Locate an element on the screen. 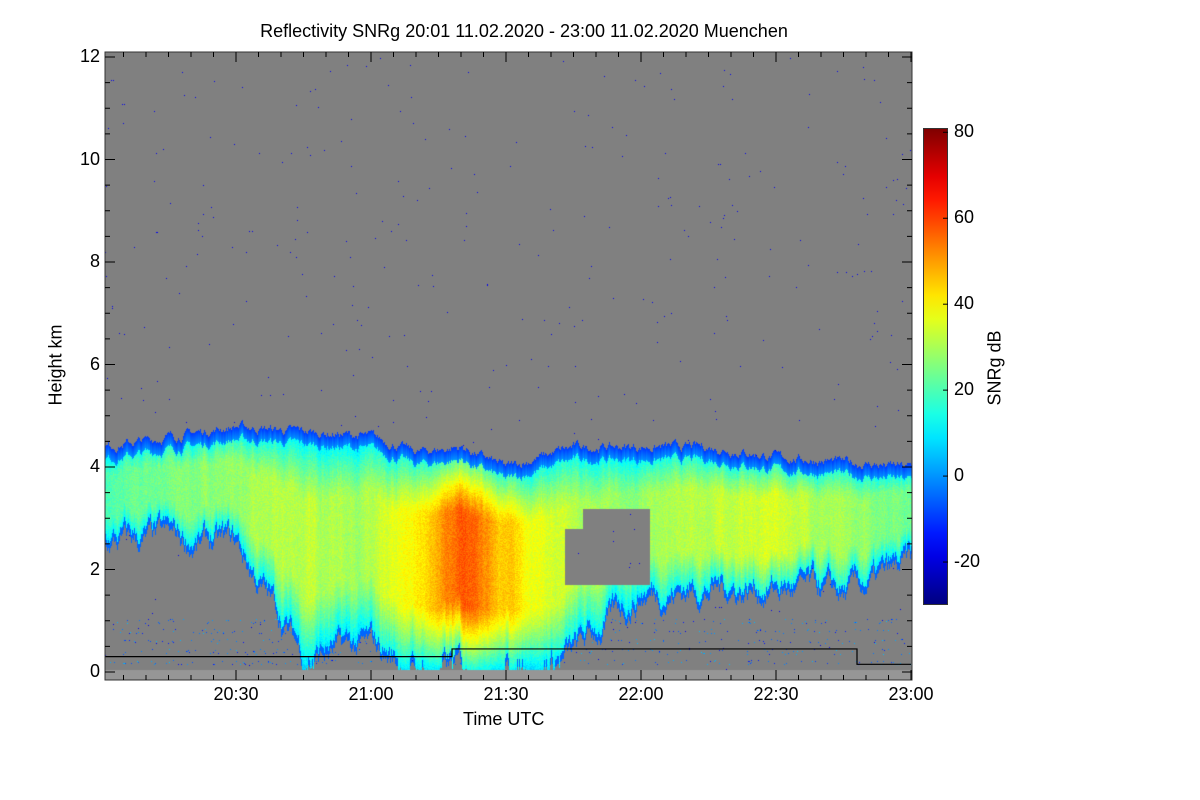 The height and width of the screenshot is (800, 1200). x-tick-label: 20:30 is located at coordinates (236, 694).